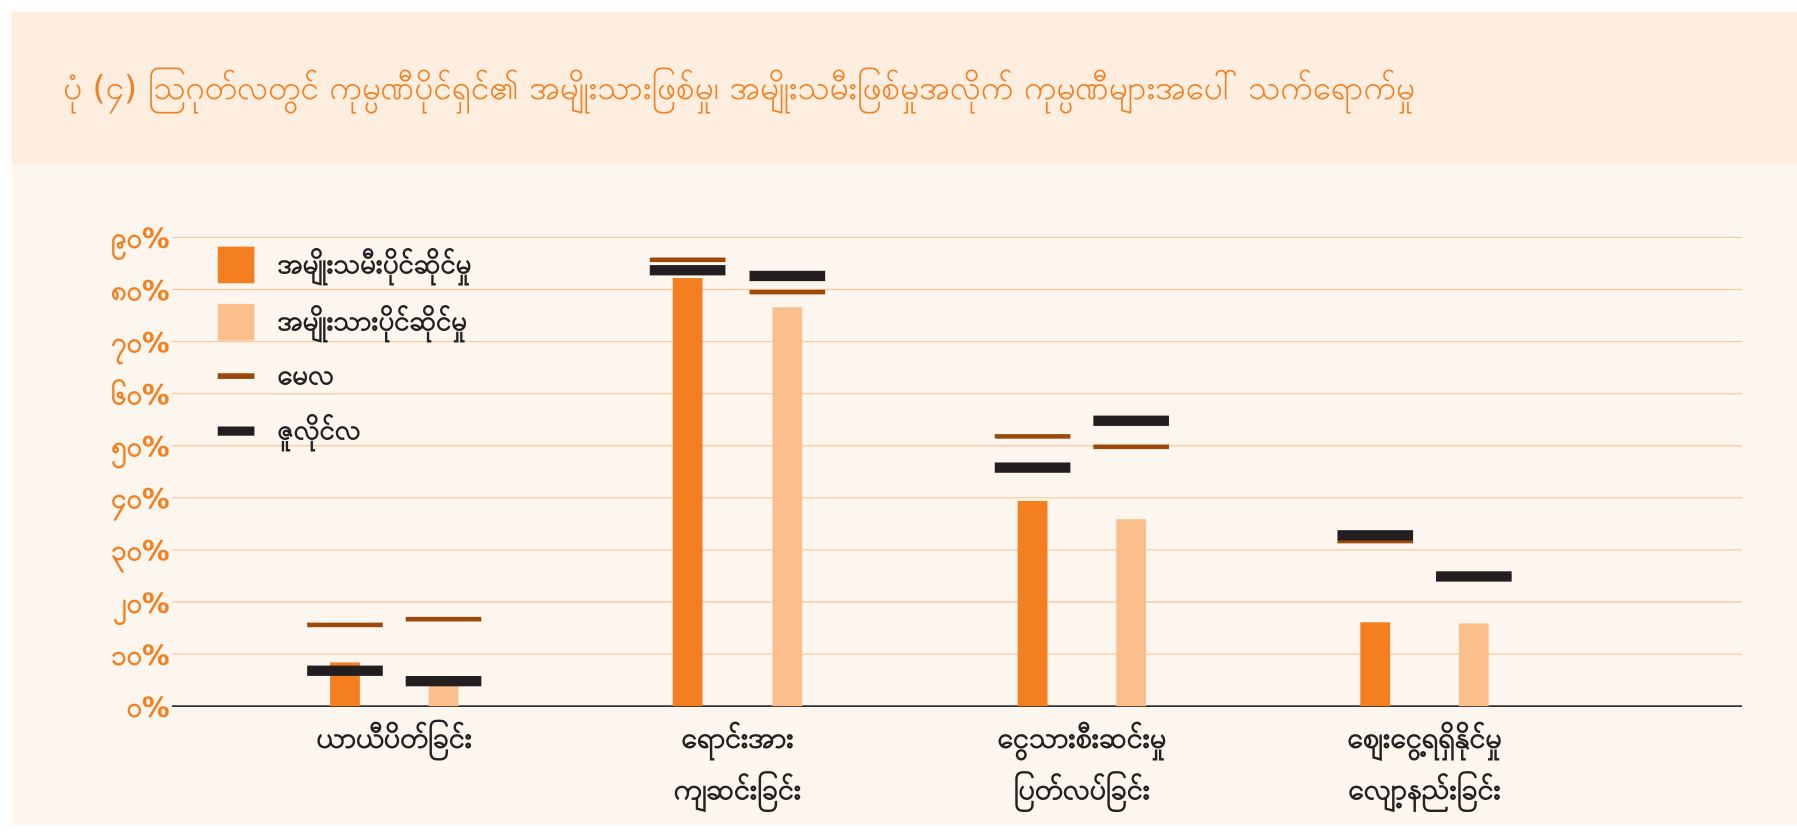 The image size is (1797, 837). I want to click on y-tick-label: ၄၀%, so click(140, 502).